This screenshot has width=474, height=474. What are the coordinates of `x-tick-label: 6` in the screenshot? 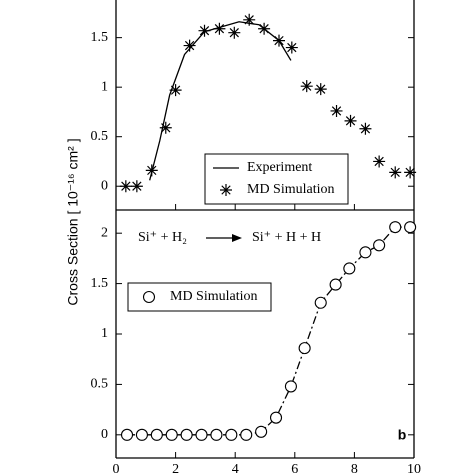 It's located at (294, 468).